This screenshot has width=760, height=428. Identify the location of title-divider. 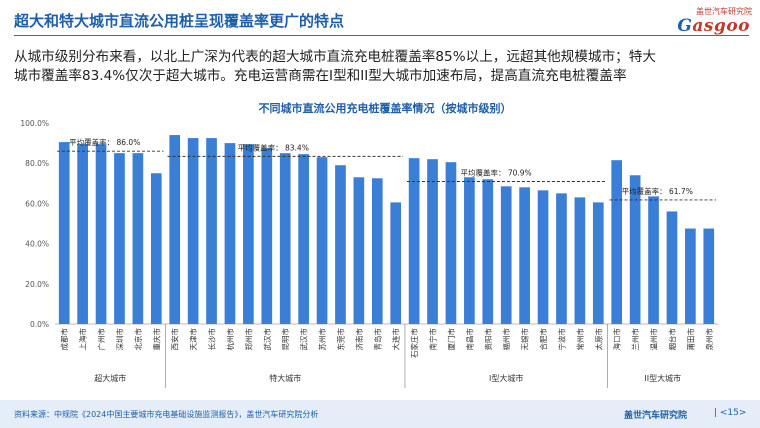
(381, 35).